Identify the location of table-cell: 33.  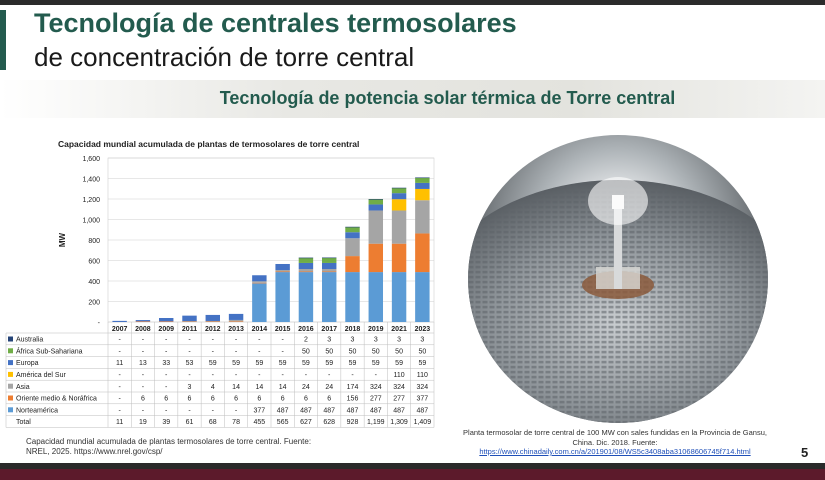
(166, 363).